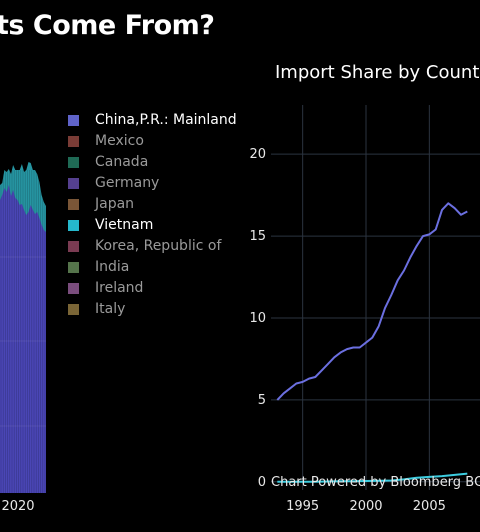 The image size is (480, 532). Describe the element at coordinates (377, 72) in the screenshot. I see `chart-title: Import Share by Count` at that location.